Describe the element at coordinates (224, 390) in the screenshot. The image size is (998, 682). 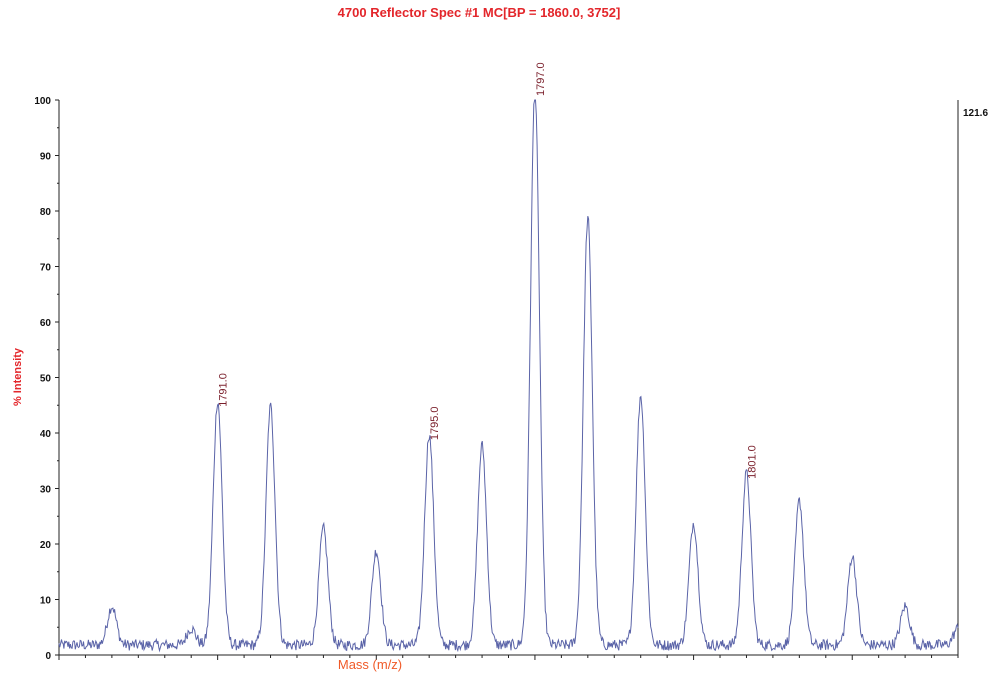
I see `peak-label: 1791.0` at that location.